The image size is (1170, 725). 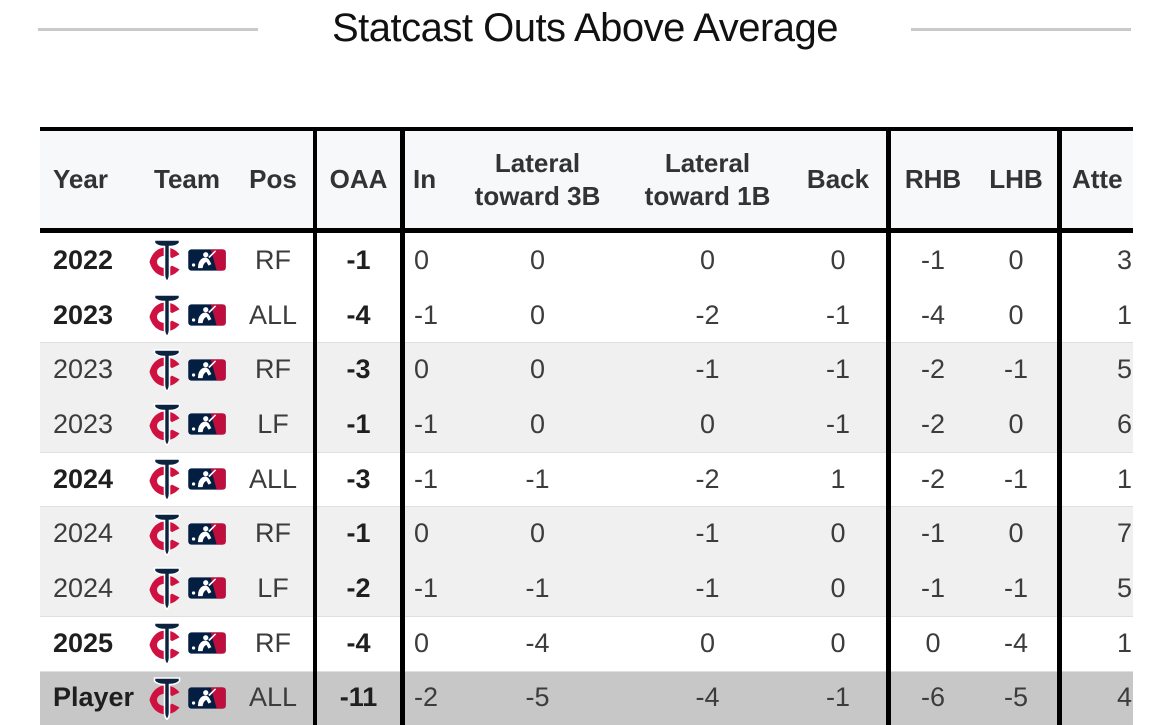 I want to click on back-cell: 1, so click(x=838, y=479).